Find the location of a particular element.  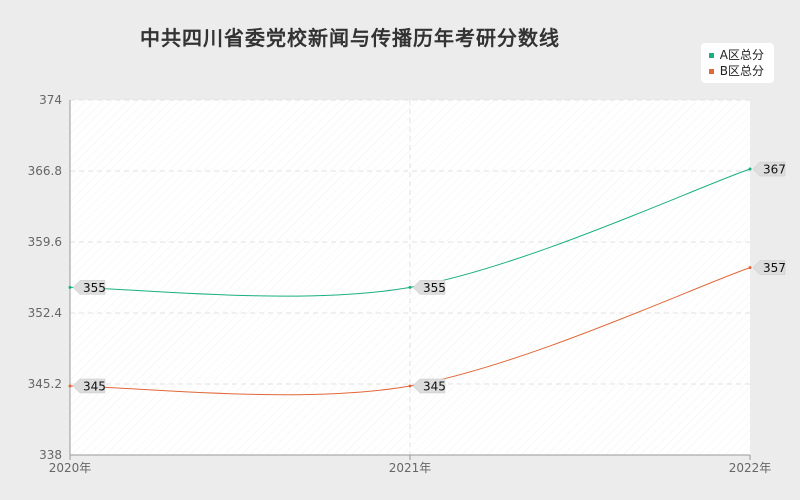

legend: A区总分 B区总分 is located at coordinates (737, 63).